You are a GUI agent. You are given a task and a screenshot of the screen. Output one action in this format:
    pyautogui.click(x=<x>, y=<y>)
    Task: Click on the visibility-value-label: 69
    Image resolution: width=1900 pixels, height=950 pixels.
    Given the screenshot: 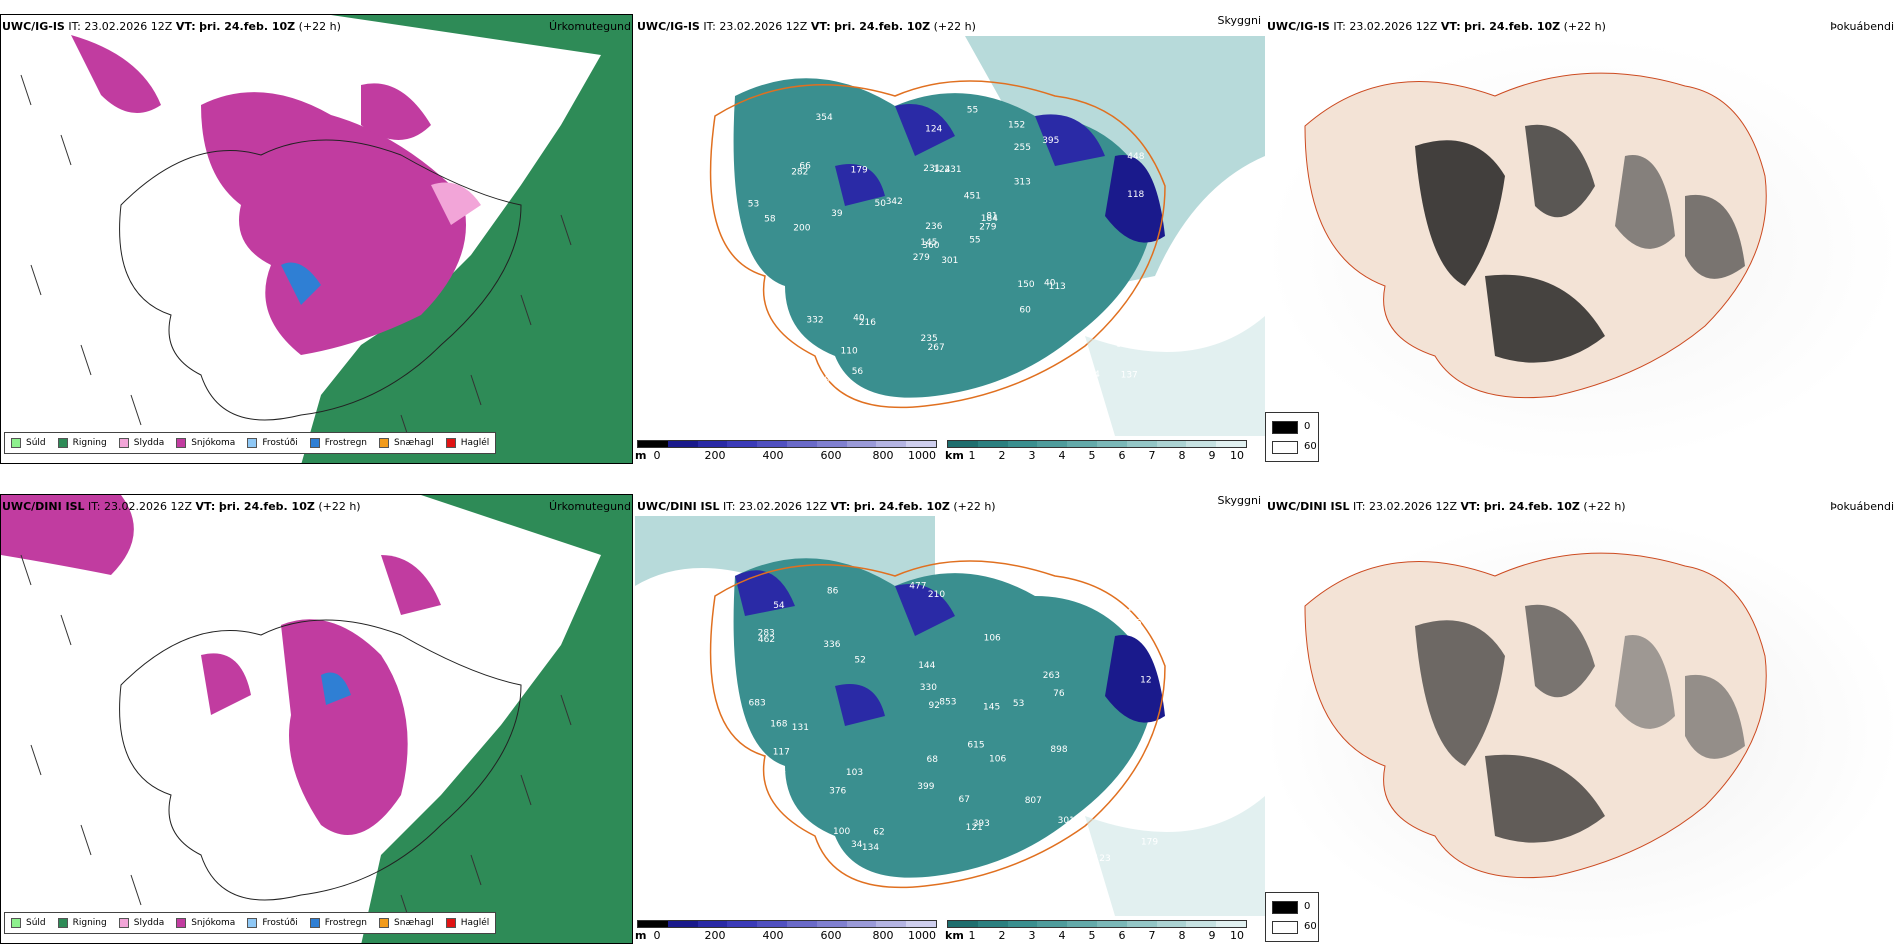 What is the action you would take?
    pyautogui.click(x=1122, y=345)
    